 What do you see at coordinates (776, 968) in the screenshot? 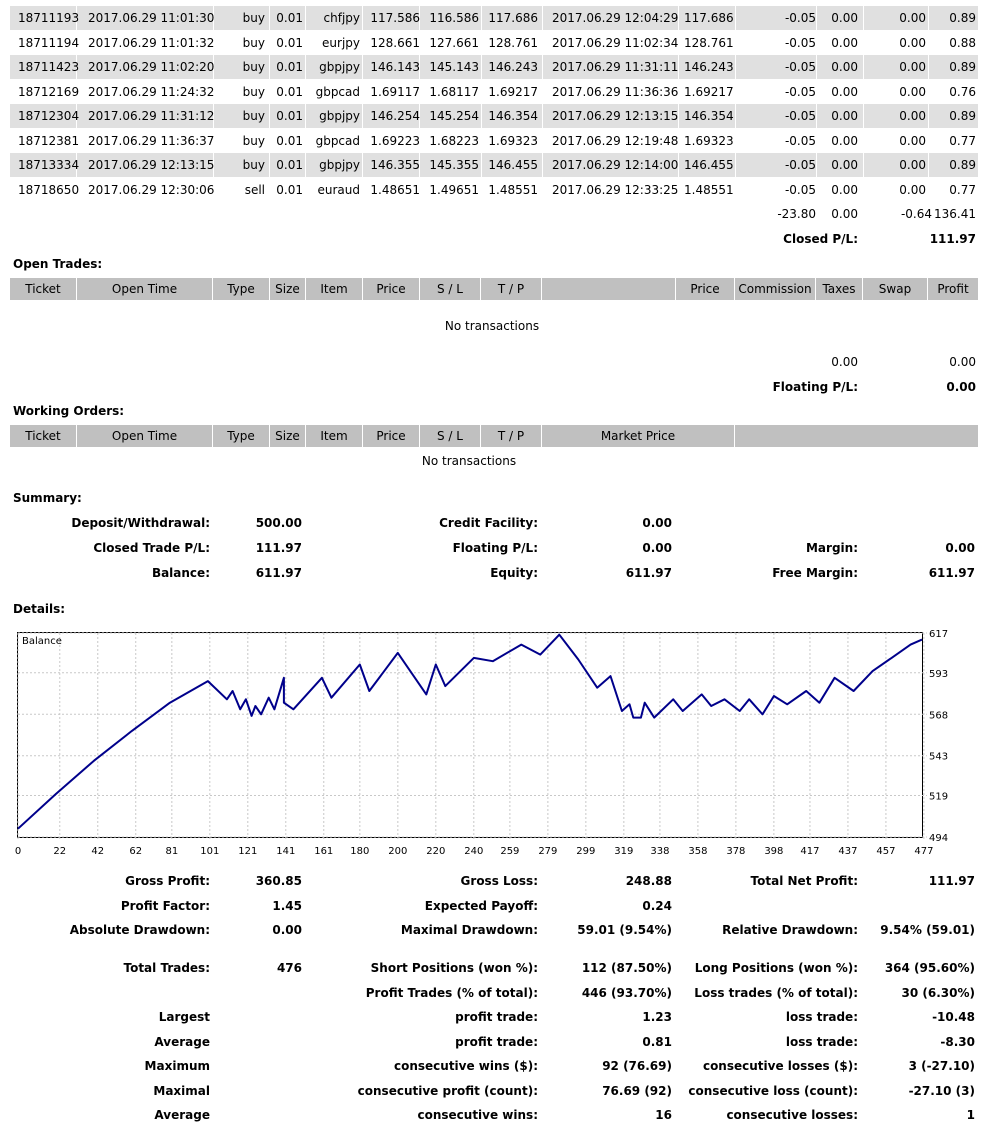
I see `long-positions-label: Long Positions (won %):` at bounding box center [776, 968].